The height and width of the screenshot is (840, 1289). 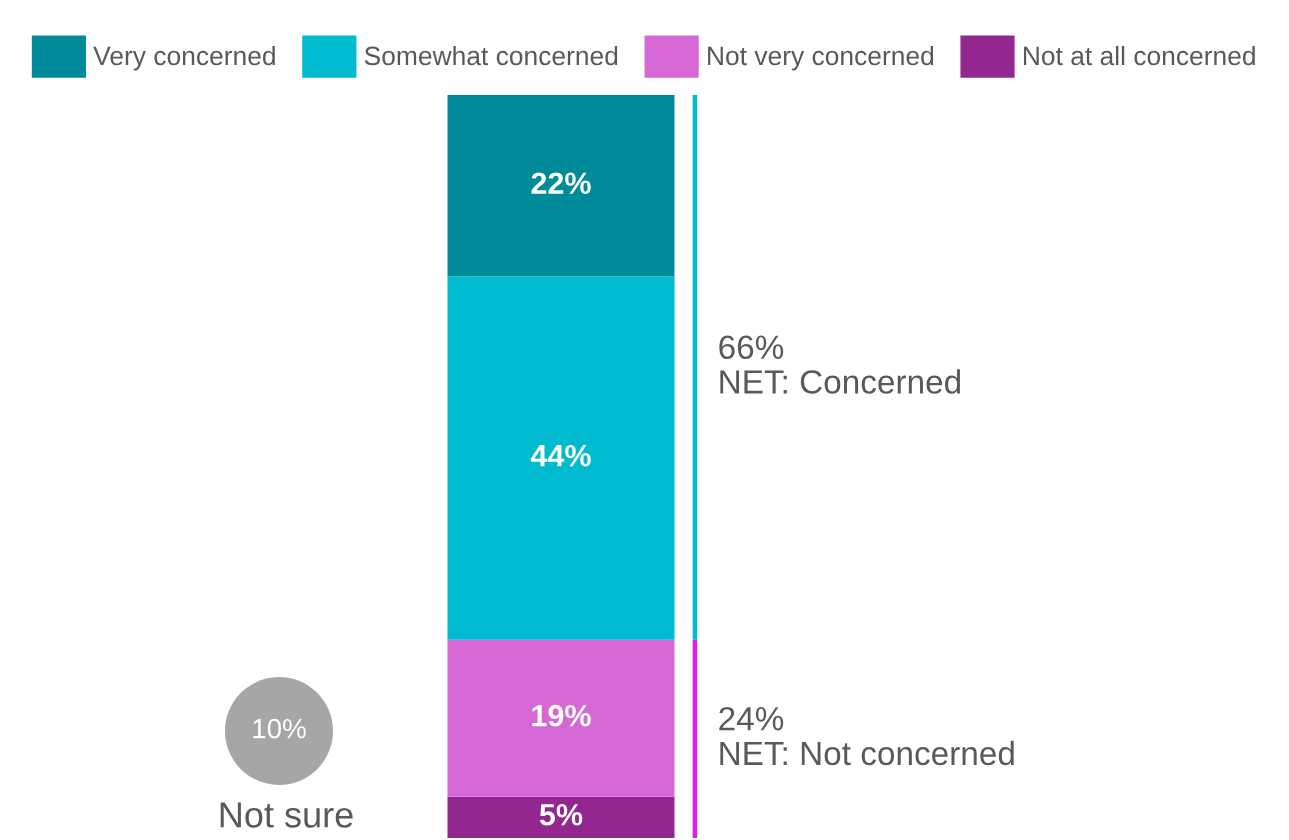 I want to click on data-label: 22%, so click(x=561, y=183).